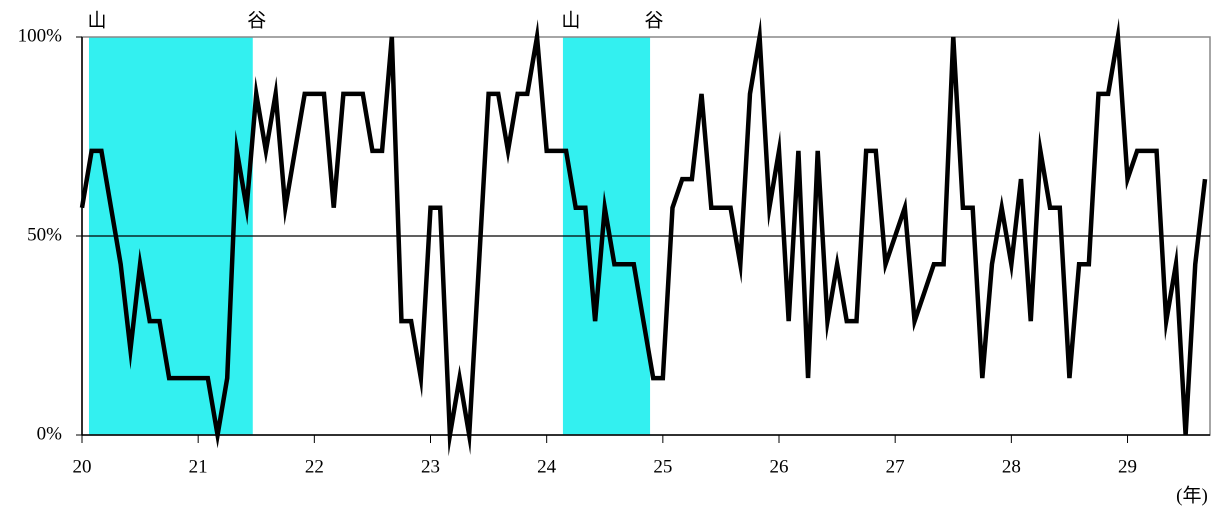 The height and width of the screenshot is (511, 1219). I want to click on x-tick-label: 25, so click(662, 466).